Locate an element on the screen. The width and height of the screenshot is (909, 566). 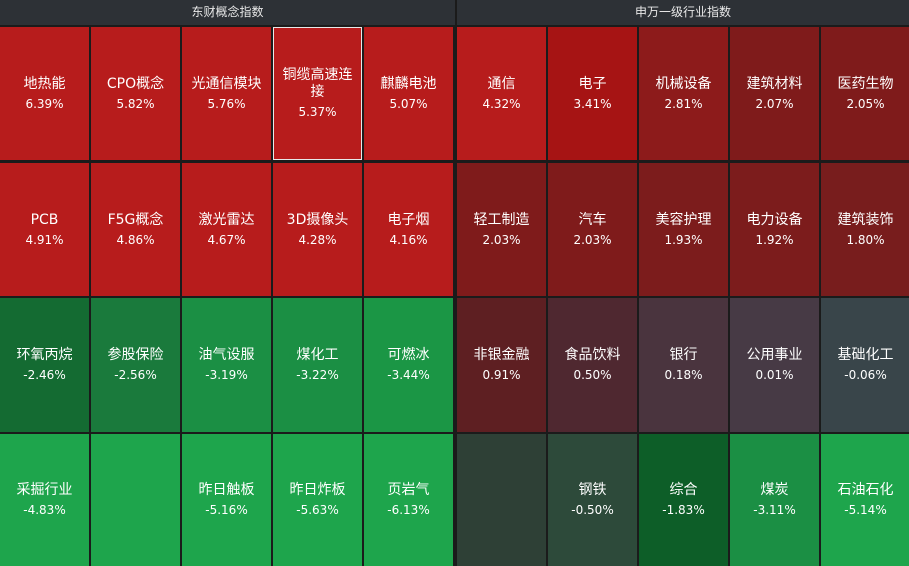
tile-change-percent: 0.18% is located at coordinates (683, 375).